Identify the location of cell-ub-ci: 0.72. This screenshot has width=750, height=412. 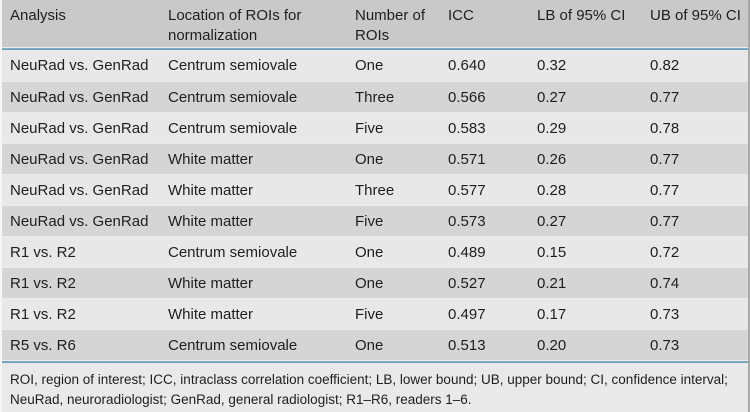
(700, 251).